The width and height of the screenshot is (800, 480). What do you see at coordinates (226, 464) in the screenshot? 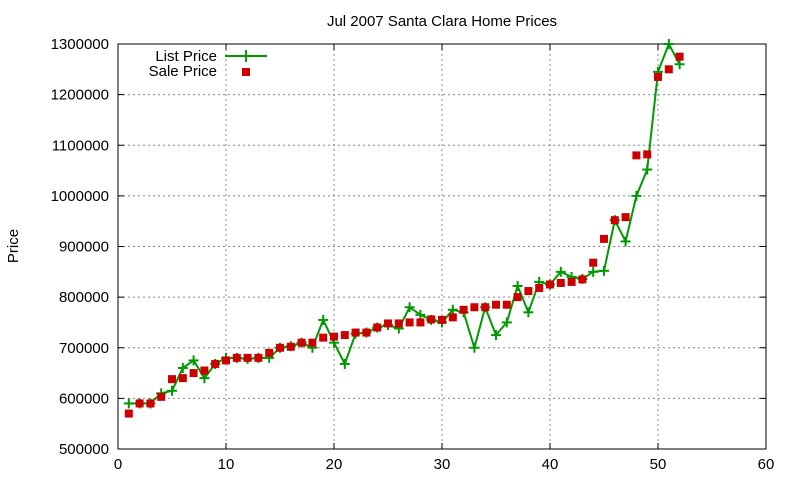
I see `x-tick-label: 10` at bounding box center [226, 464].